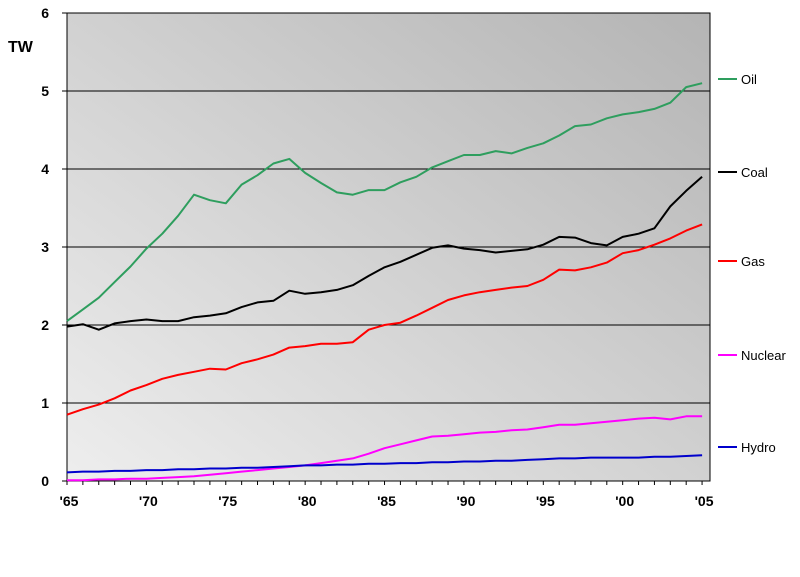 Image resolution: width=800 pixels, height=577 pixels. What do you see at coordinates (385, 448) in the screenshot?
I see `series-line-nuclear` at bounding box center [385, 448].